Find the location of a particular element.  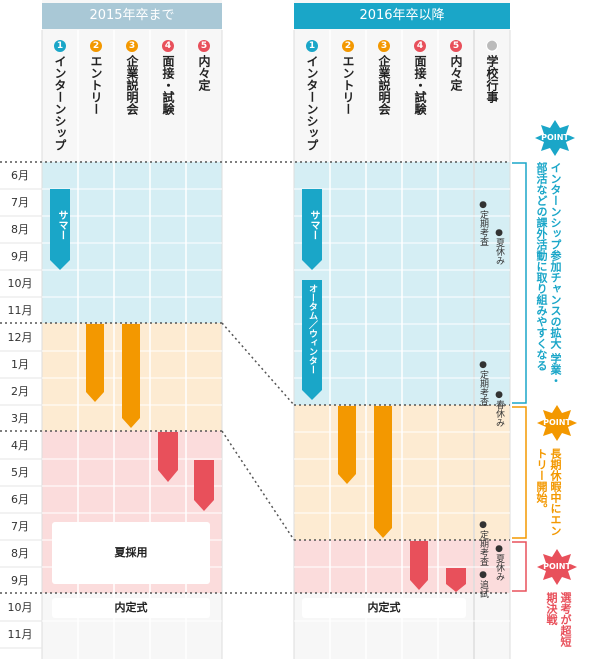

month-label: 12月 is located at coordinates (20, 337).